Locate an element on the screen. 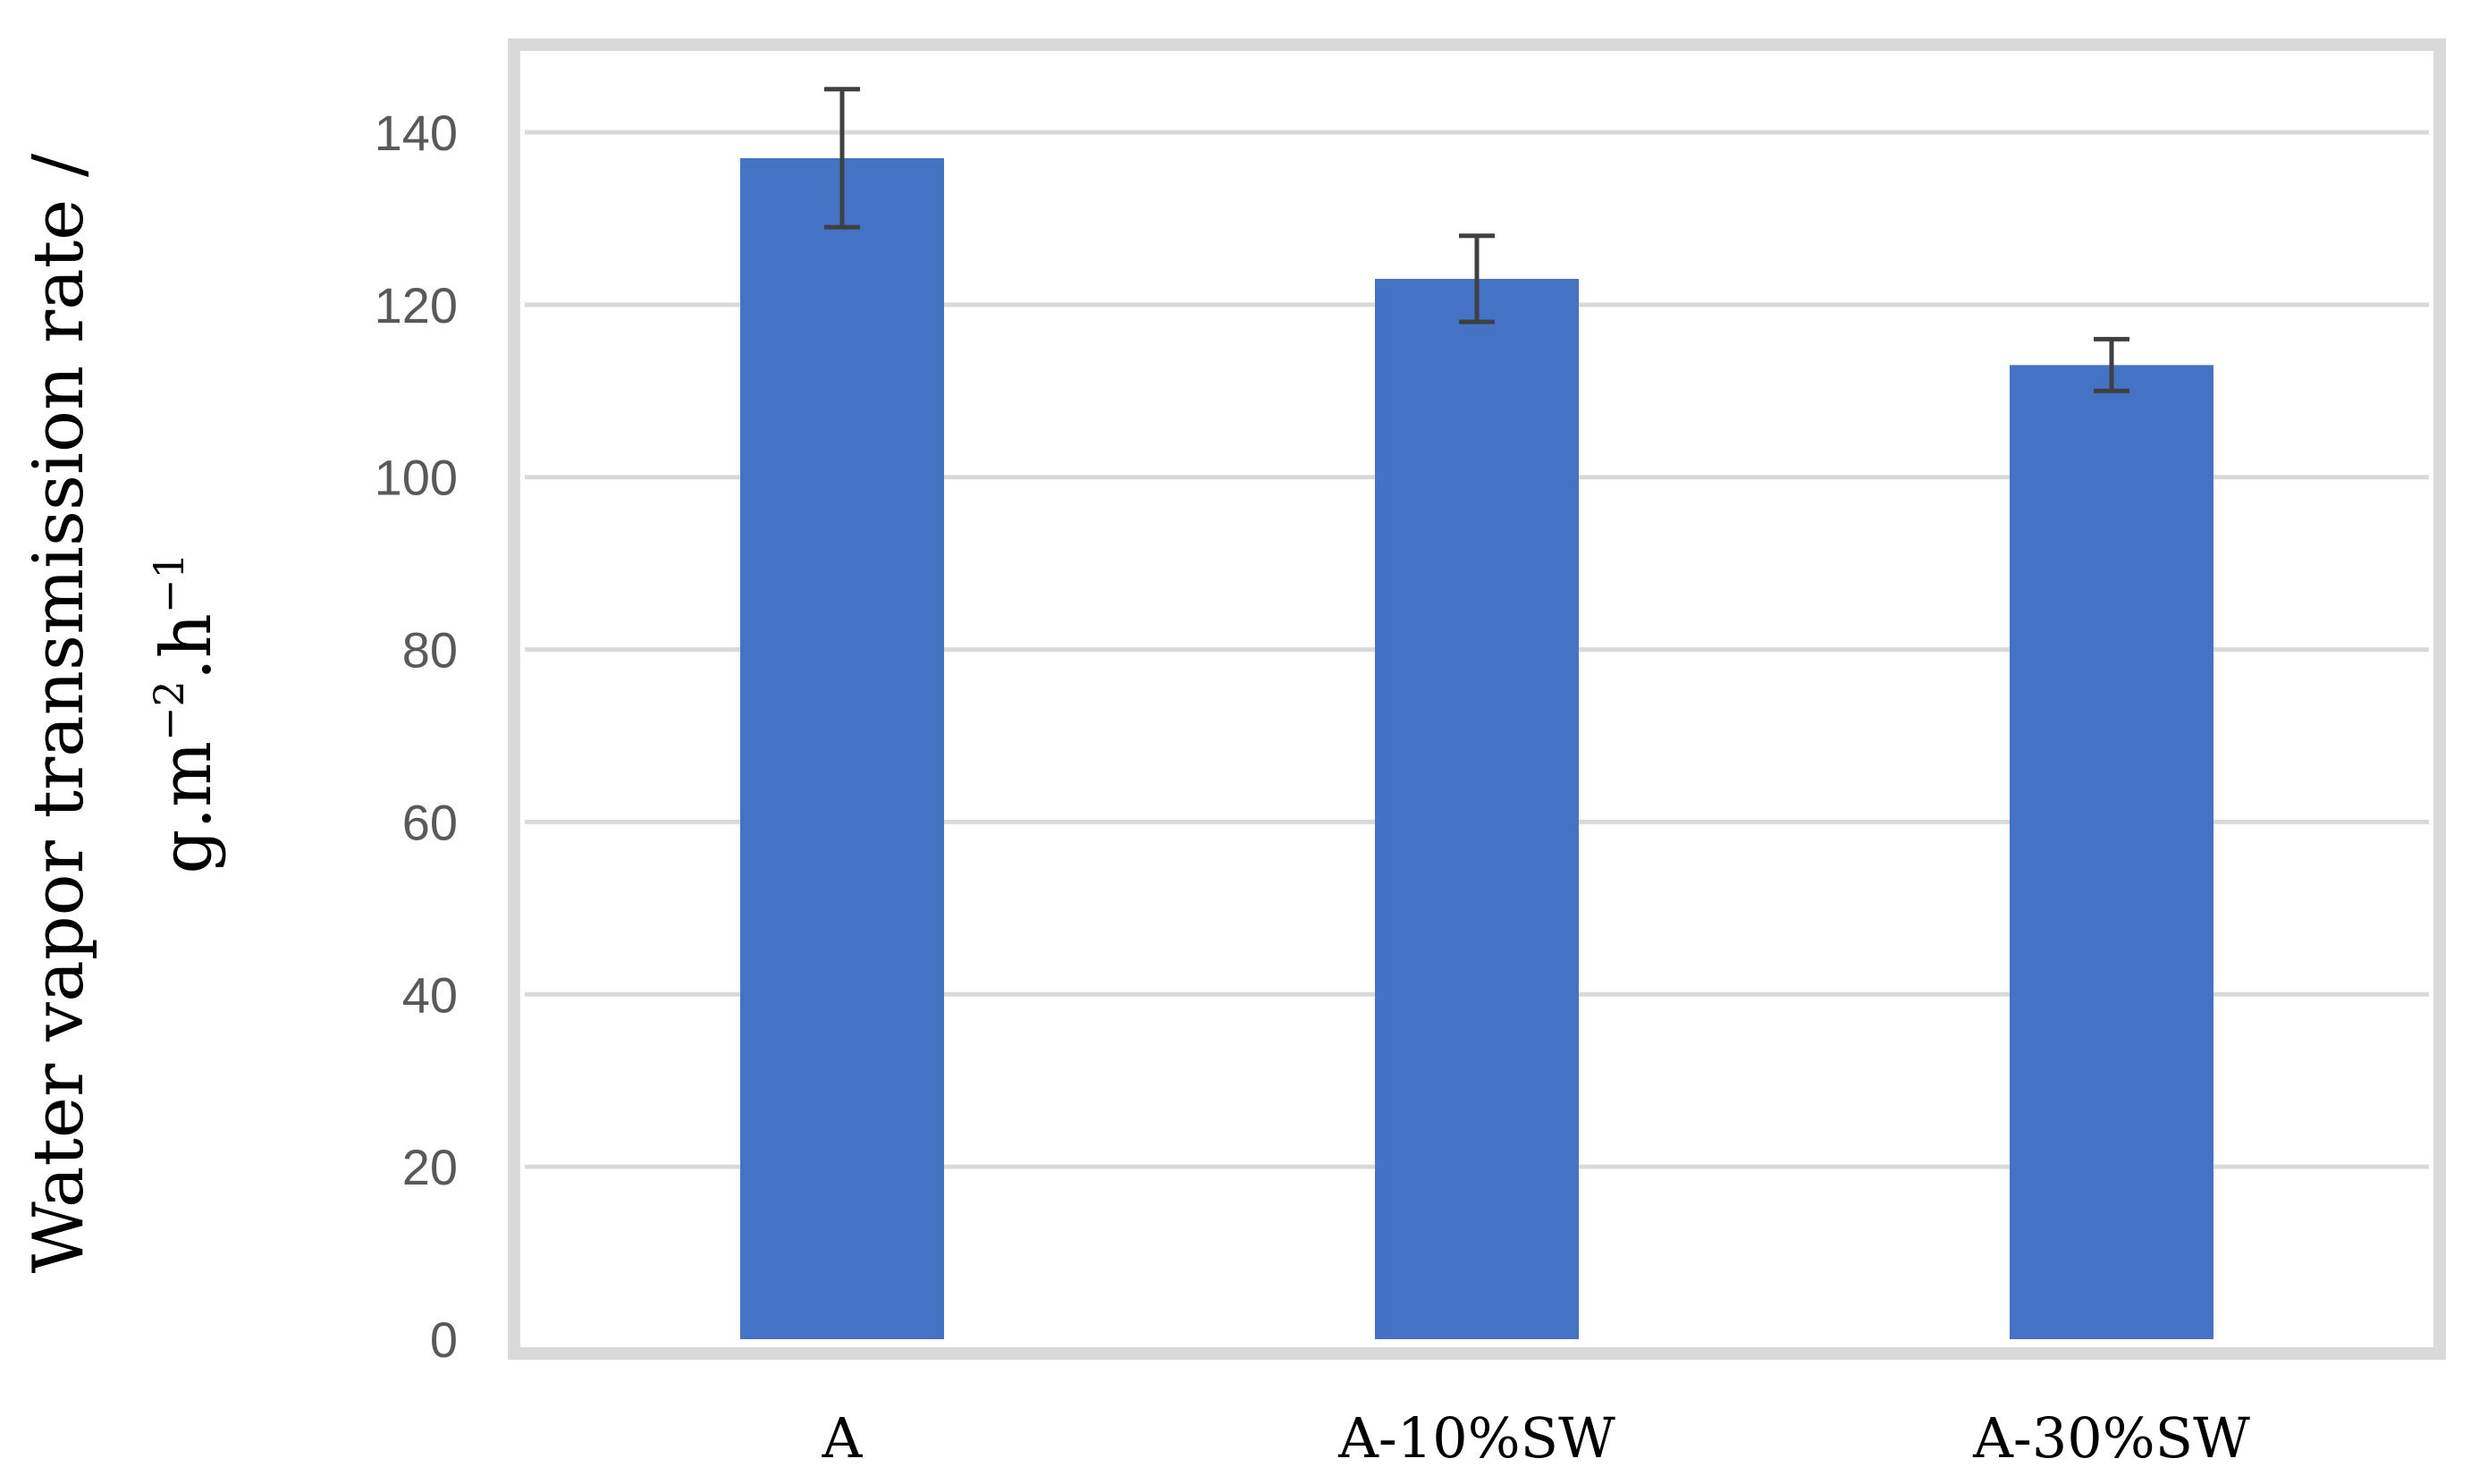 The image size is (2479, 1484). x-category-label-3: A-30%SW is located at coordinates (2111, 1438).